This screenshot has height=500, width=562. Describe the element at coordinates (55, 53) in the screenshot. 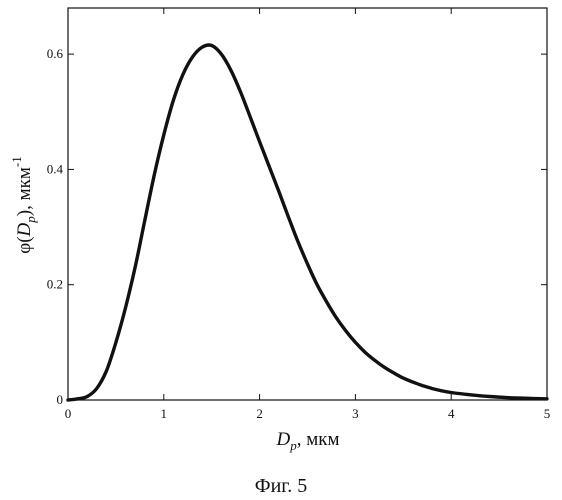

I see `y-tick-label: 0.6` at that location.